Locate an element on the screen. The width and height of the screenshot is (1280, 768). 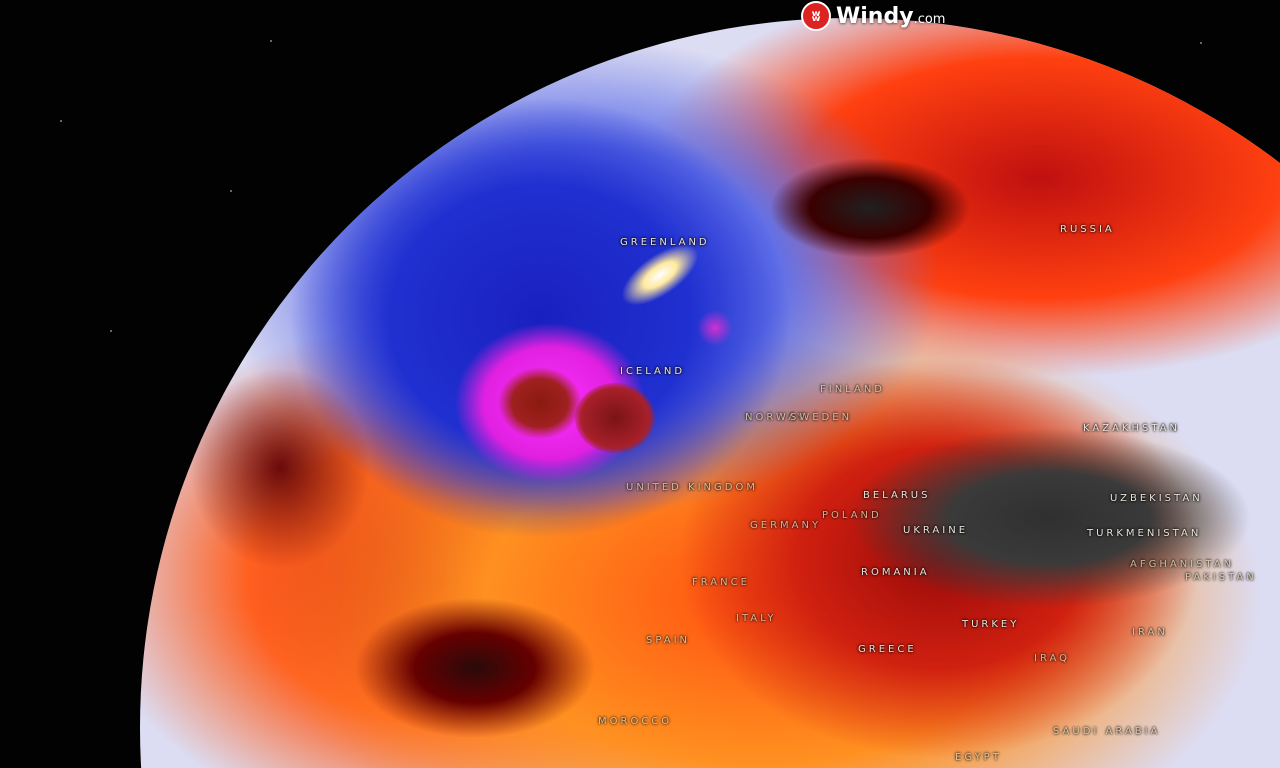
label-turkmenistan: TURKMENISTAN is located at coordinates (1144, 533).